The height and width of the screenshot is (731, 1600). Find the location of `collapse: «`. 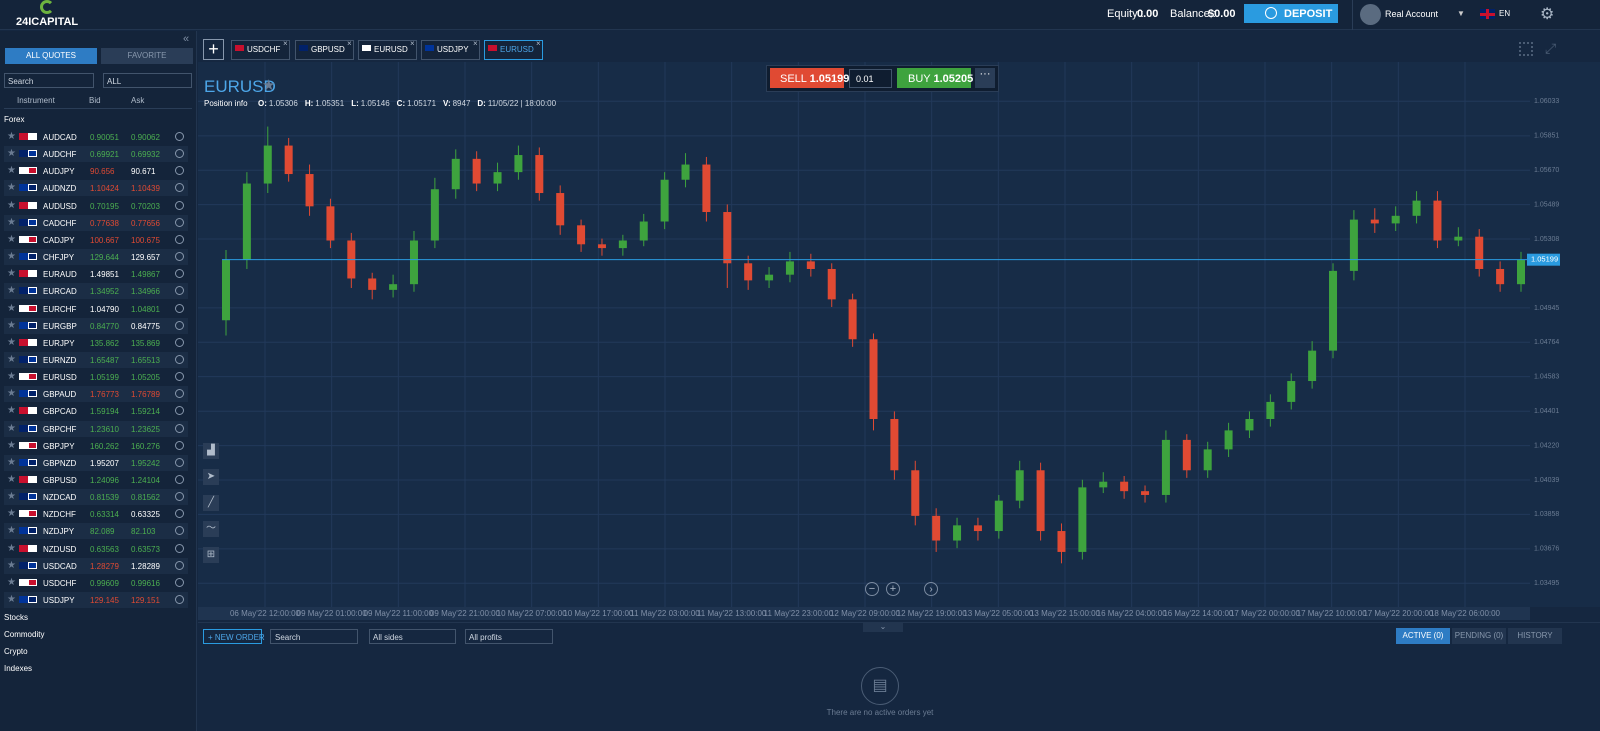

collapse: « is located at coordinates (186, 39).